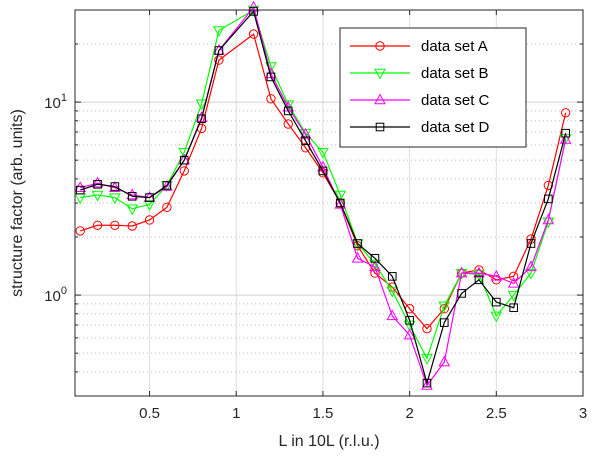 This screenshot has width=592, height=456. What do you see at coordinates (455, 127) in the screenshot?
I see `legend-label: data set D` at bounding box center [455, 127].